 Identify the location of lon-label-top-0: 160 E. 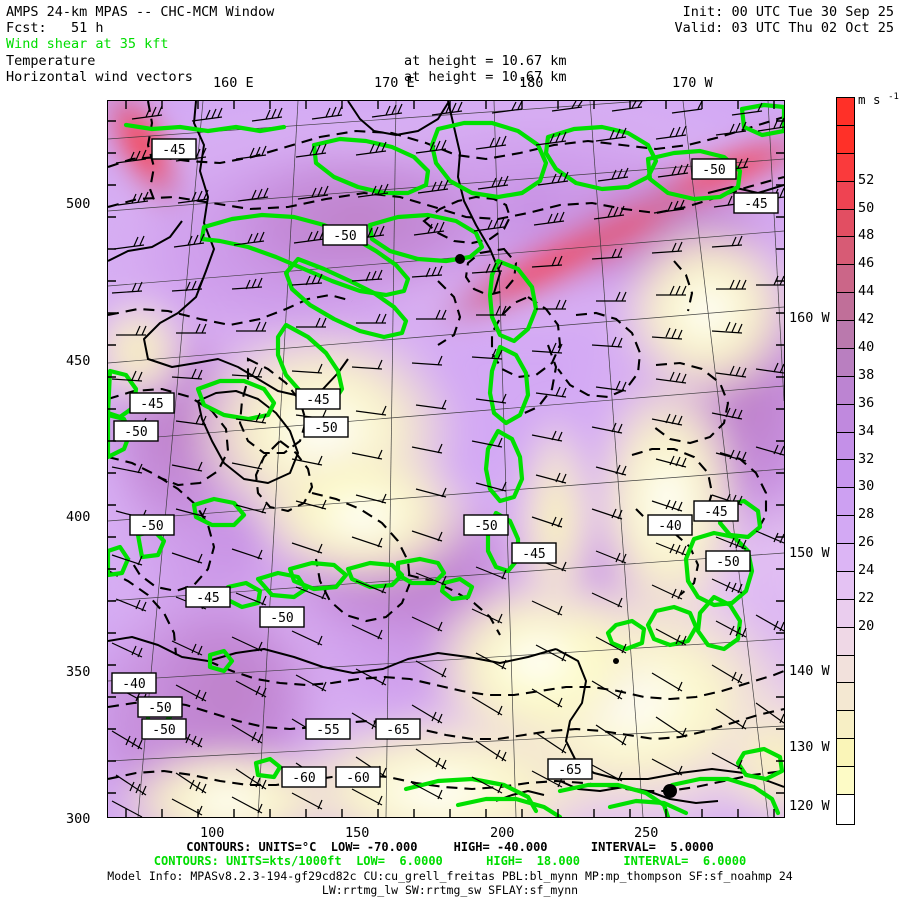
(233, 83).